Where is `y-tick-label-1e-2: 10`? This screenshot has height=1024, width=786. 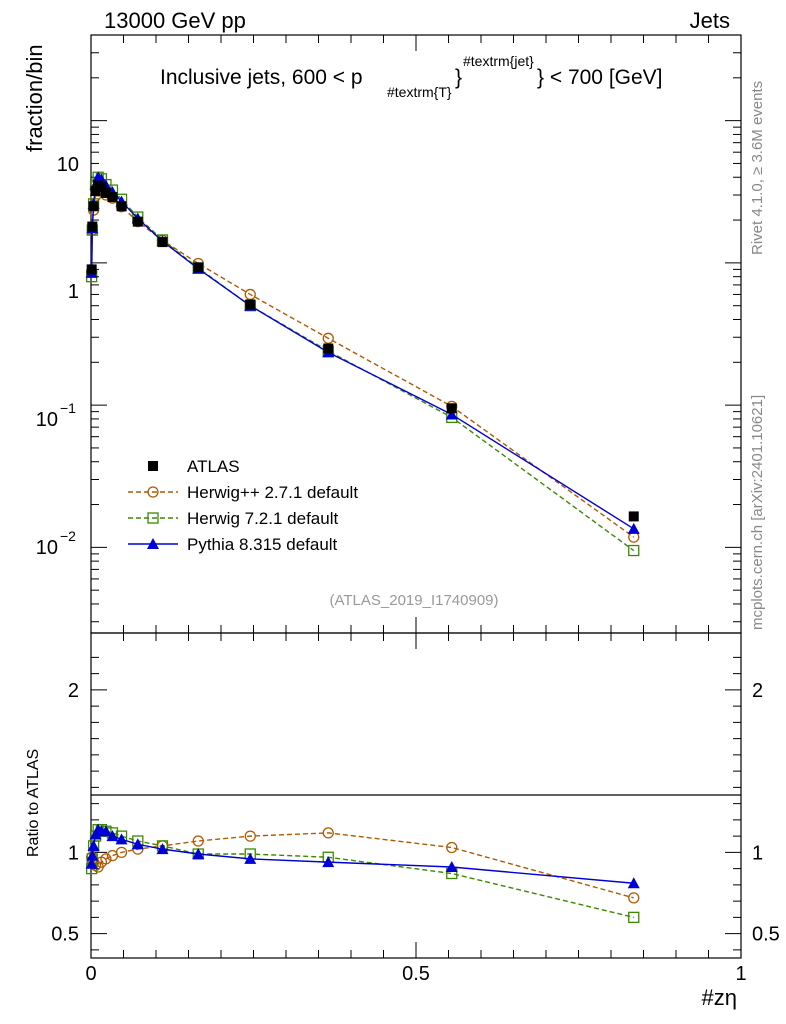 y-tick-label-1e-2: 10 is located at coordinates (47, 548).